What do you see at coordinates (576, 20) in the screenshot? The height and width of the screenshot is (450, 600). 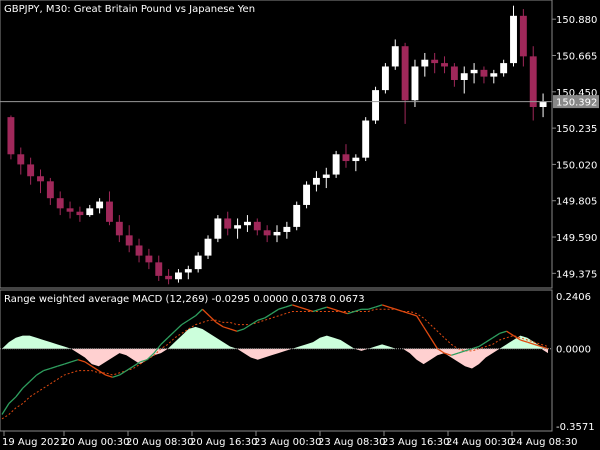 I see `price-tick-label: 150.880` at bounding box center [576, 20].